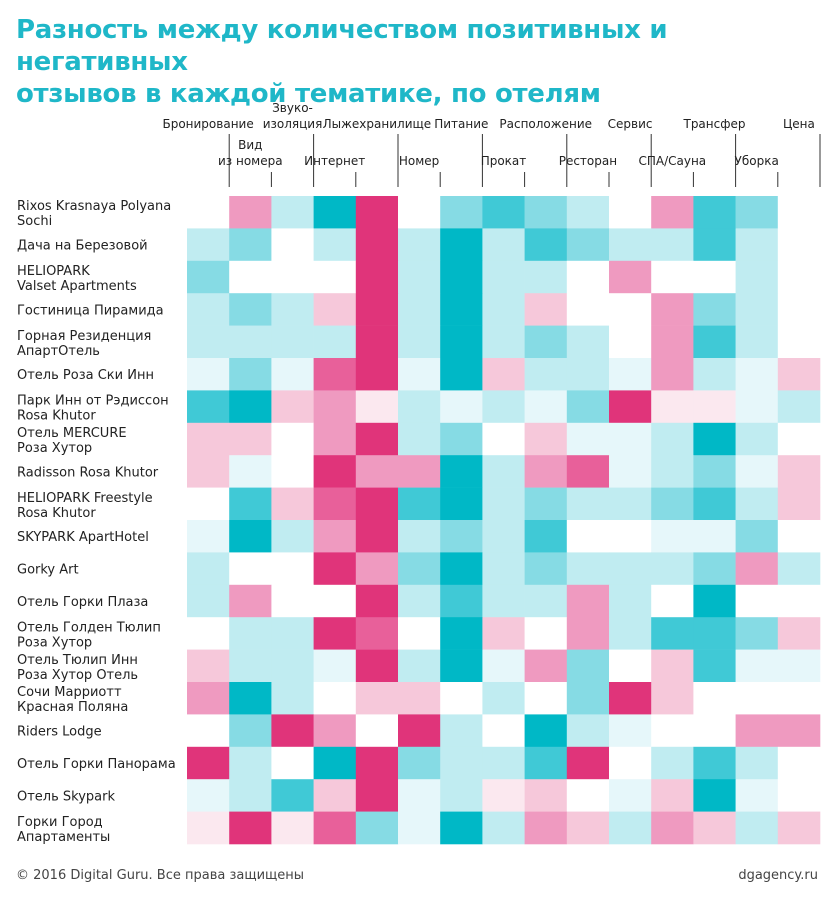 Image resolution: width=836 pixels, height=900 pixels. I want to click on row-label: Radisson Rosa Khutor, so click(88, 472).